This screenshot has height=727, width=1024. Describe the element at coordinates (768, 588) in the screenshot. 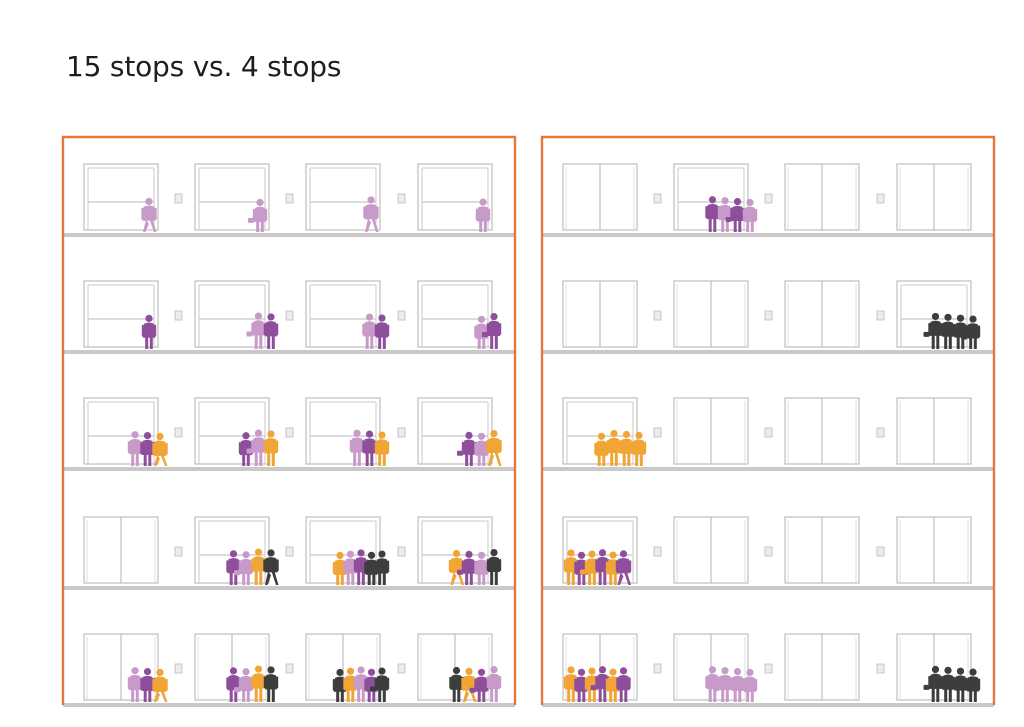

I see `floor-slab` at that location.